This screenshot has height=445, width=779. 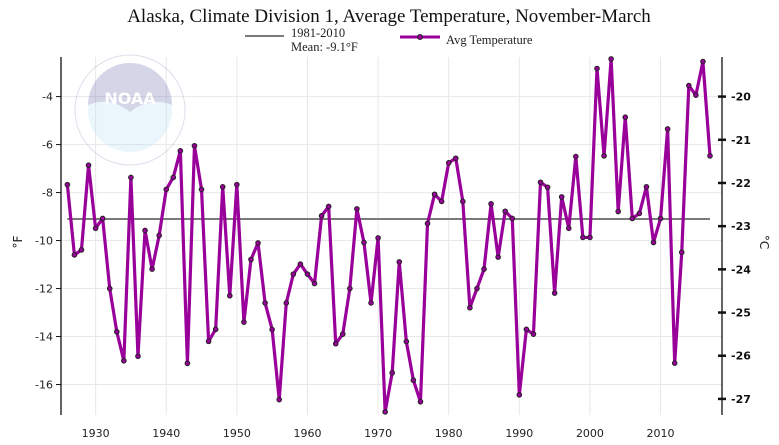 I want to click on y-tick-label: -4, so click(x=47, y=97).